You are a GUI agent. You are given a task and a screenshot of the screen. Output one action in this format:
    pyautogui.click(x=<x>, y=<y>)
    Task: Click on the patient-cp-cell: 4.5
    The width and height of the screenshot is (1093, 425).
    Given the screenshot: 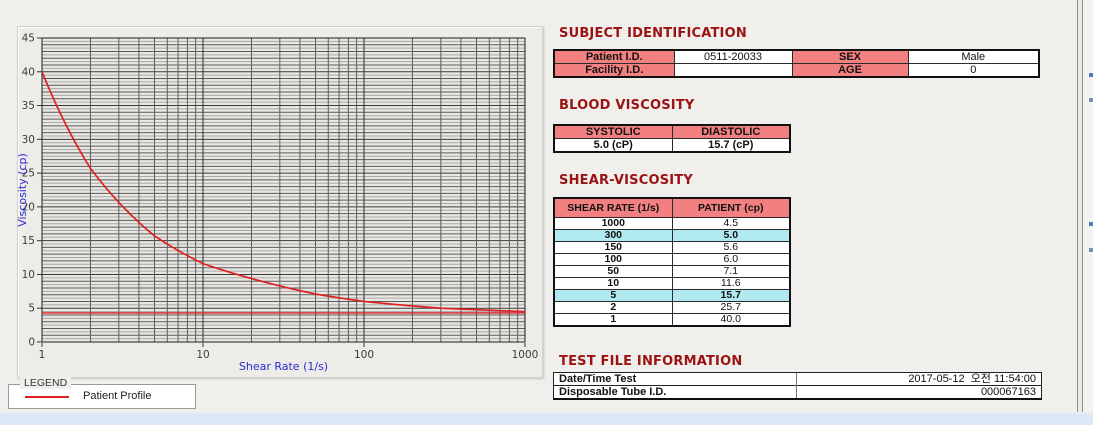 What is the action you would take?
    pyautogui.click(x=731, y=223)
    